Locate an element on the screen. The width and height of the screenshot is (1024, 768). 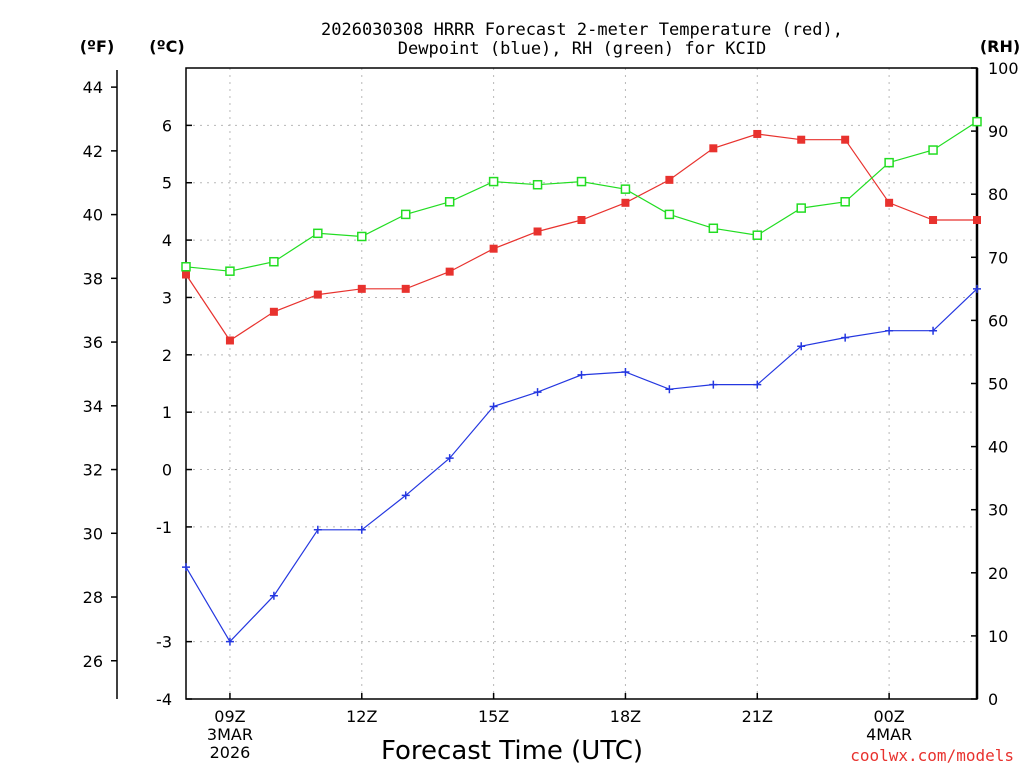
rh-tick-label: 30 is located at coordinates (998, 510).